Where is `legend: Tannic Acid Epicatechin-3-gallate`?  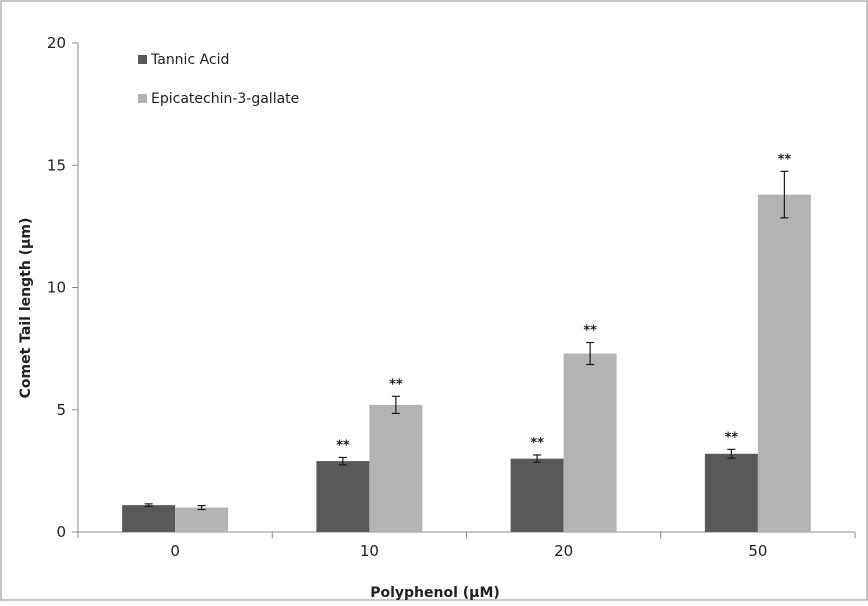 legend: Tannic Acid Epicatechin-3-gallate is located at coordinates (218, 79).